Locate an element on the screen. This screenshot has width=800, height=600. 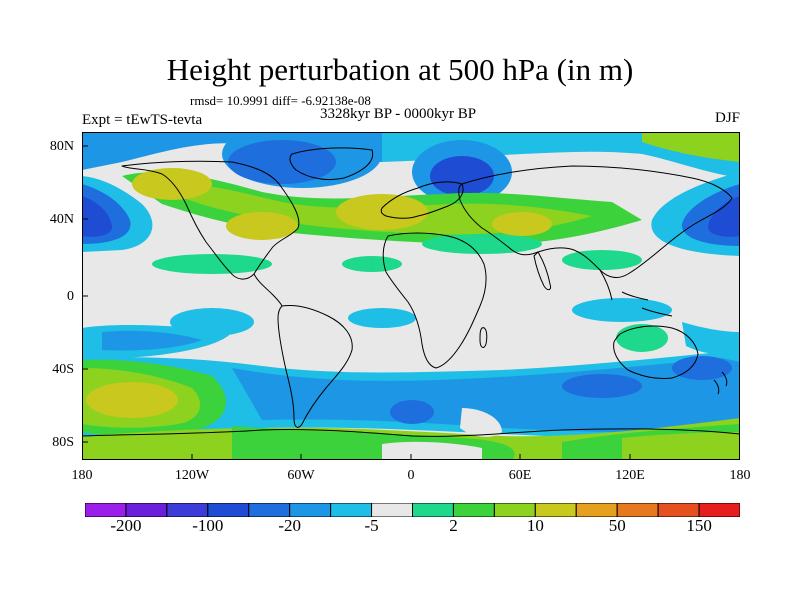
greenland-low-core is located at coordinates (282, 162).